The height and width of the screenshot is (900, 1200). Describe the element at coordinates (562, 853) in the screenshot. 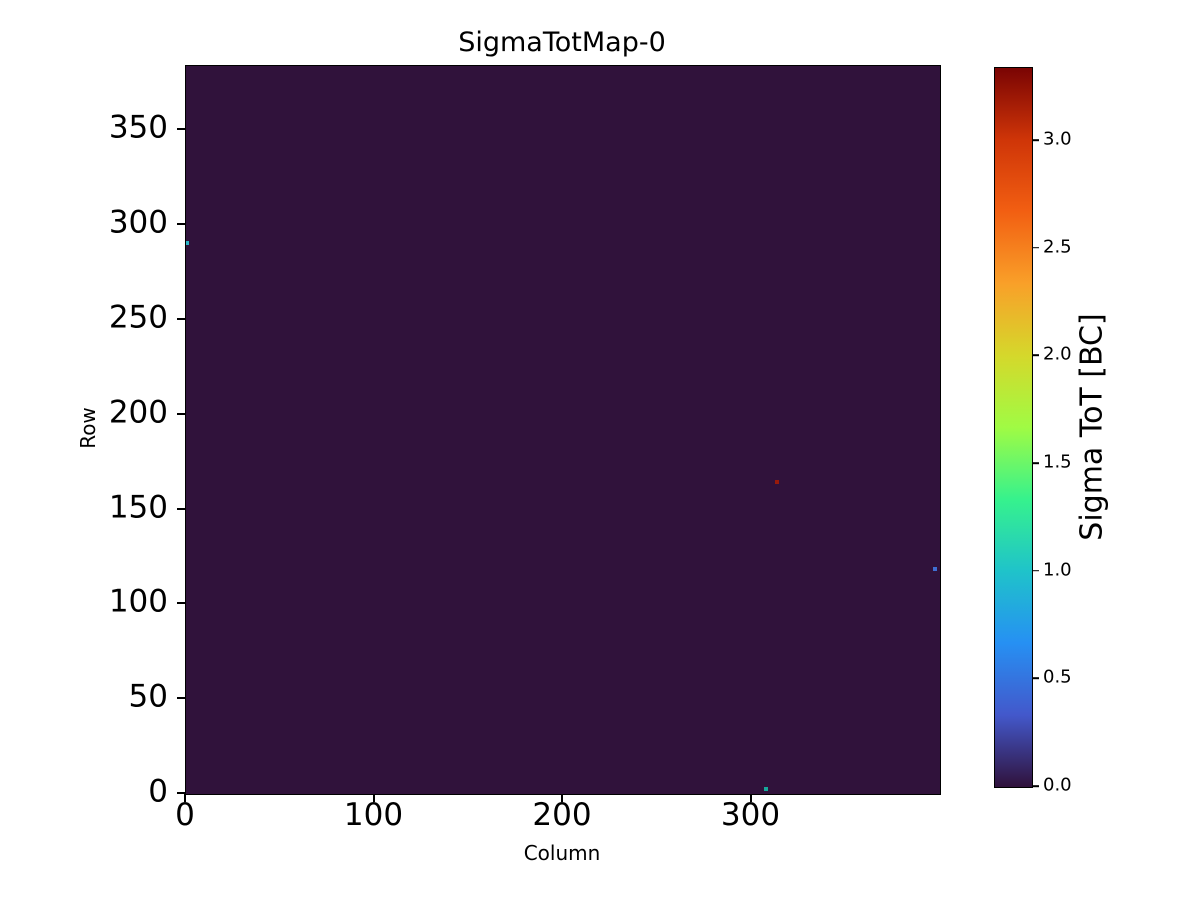

I see `x-axis-label: Column` at that location.